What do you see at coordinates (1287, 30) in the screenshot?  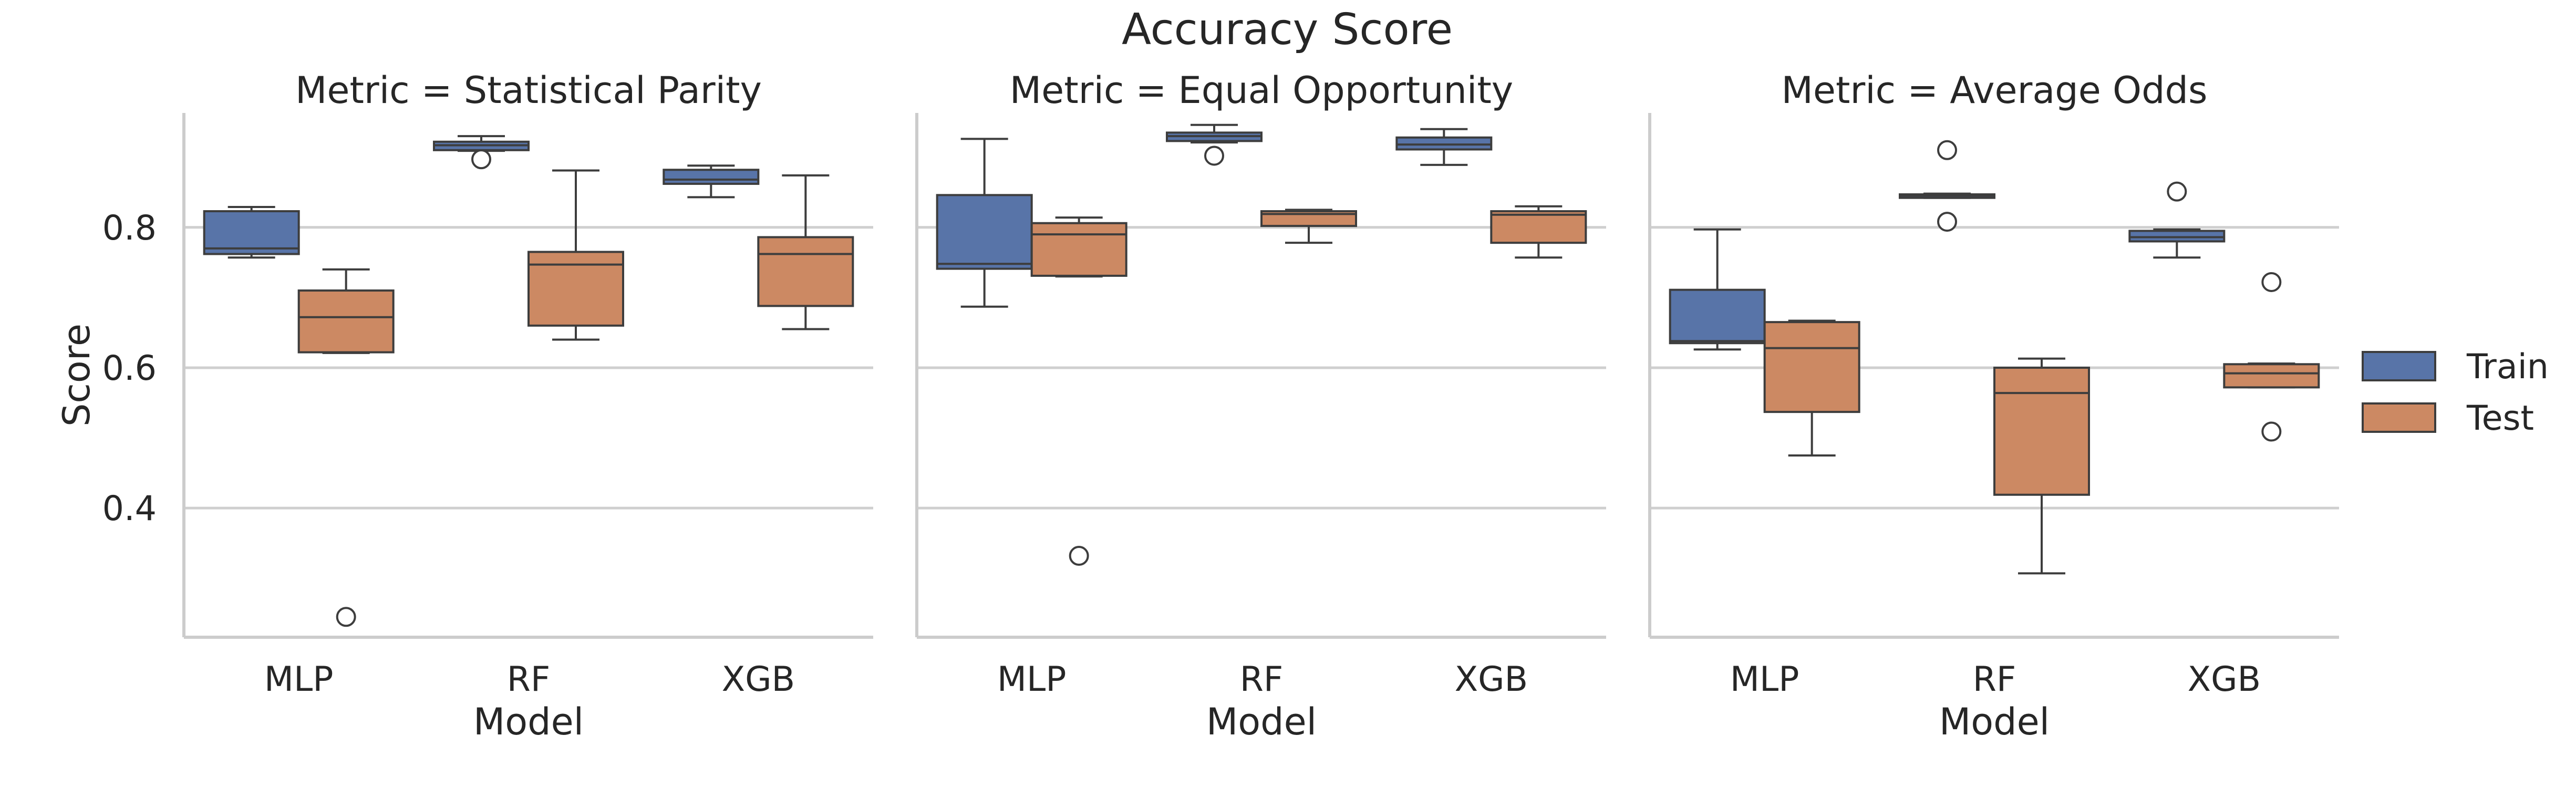 I see `figure-title: Accuracy Score` at bounding box center [1287, 30].